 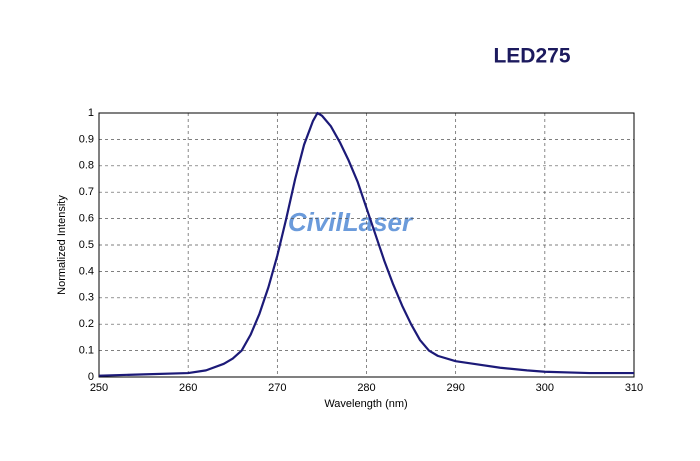 What do you see at coordinates (86, 298) in the screenshot?
I see `y-tick-label: 0.3` at bounding box center [86, 298].